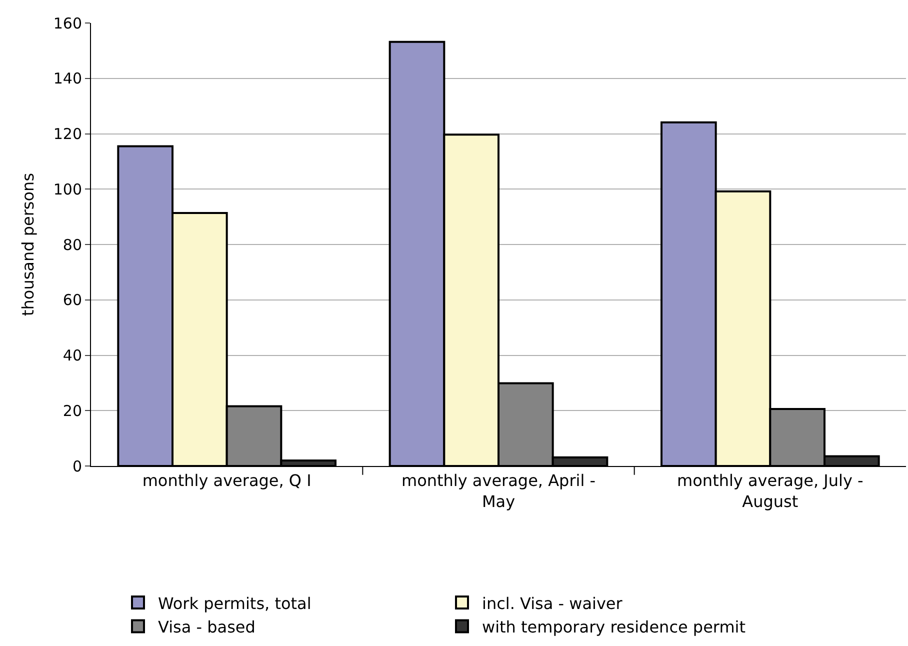 Image resolution: width=908 pixels, height=646 pixels. What do you see at coordinates (72, 355) in the screenshot?
I see `y-tick-label: 40` at bounding box center [72, 355].